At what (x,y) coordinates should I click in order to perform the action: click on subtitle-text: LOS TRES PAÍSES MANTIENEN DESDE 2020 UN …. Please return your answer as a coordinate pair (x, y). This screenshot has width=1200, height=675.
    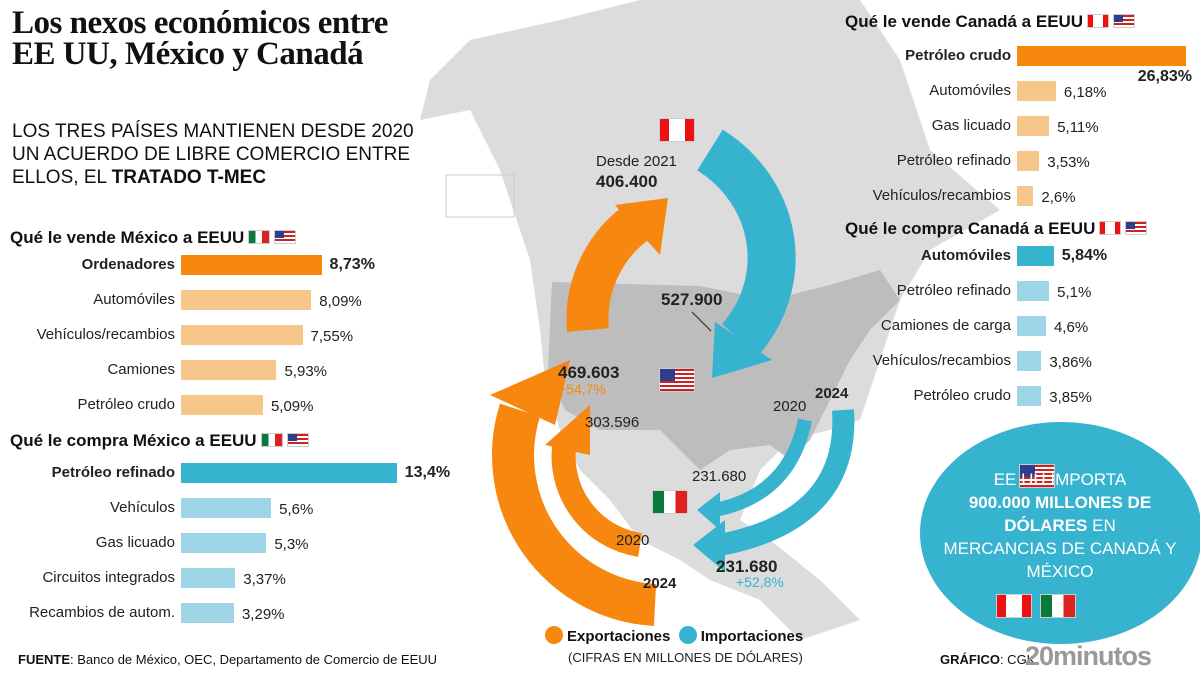
    Looking at the image, I should click on (213, 154).